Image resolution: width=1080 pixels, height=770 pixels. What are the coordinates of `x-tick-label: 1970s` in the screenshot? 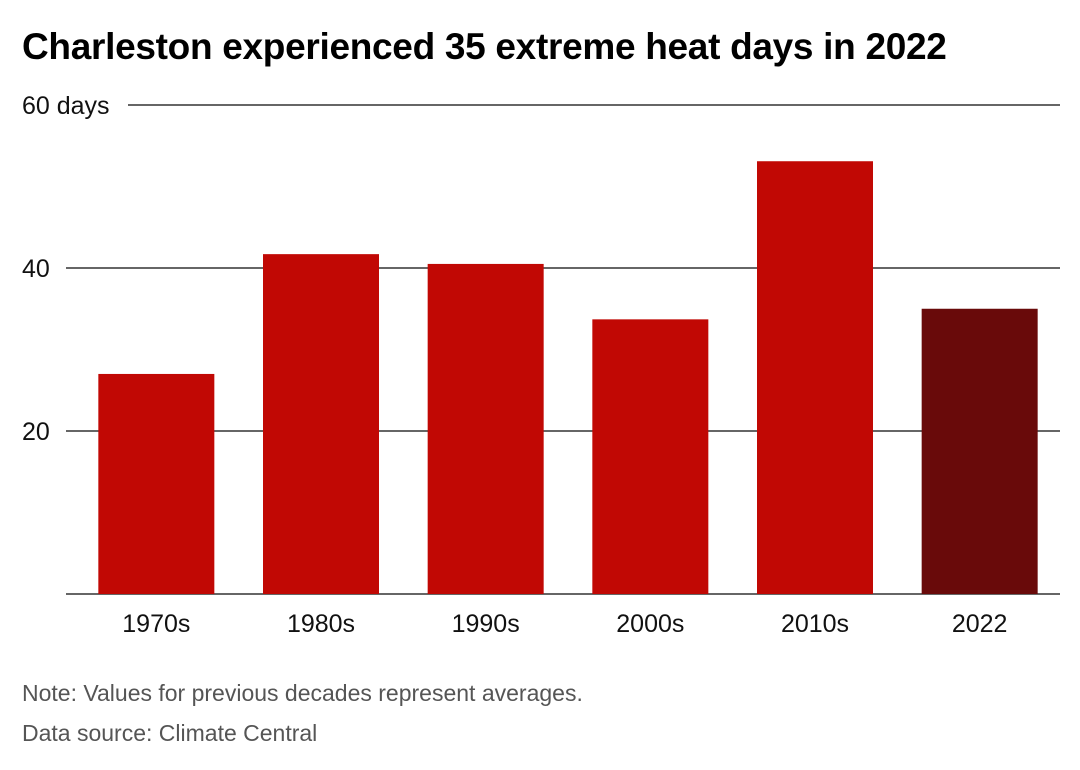 It's located at (156, 624).